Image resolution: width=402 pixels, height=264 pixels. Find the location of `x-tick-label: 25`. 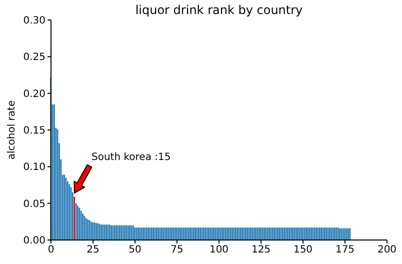

x-tick-label: 25 is located at coordinates (93, 250).